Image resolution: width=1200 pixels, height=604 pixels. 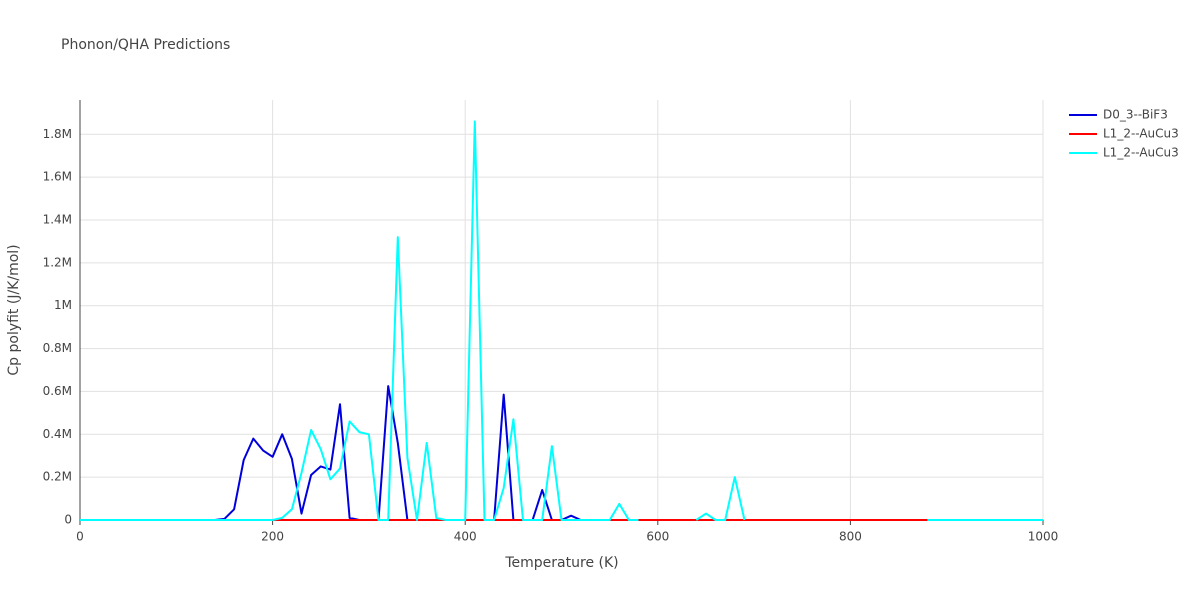 I want to click on legend-label: D0_3--BiF3, so click(x=1135, y=115).